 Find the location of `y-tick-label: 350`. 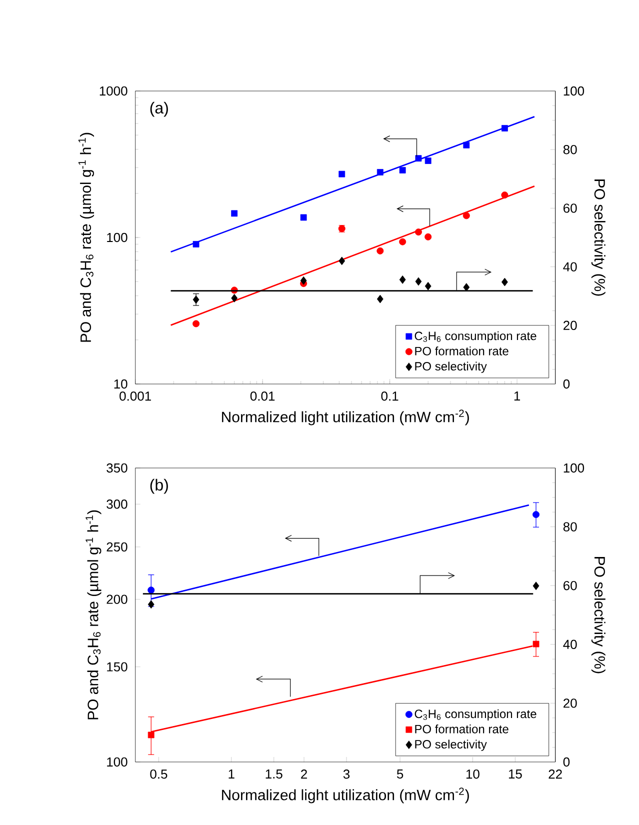

y-tick-label: 350 is located at coordinates (117, 468).